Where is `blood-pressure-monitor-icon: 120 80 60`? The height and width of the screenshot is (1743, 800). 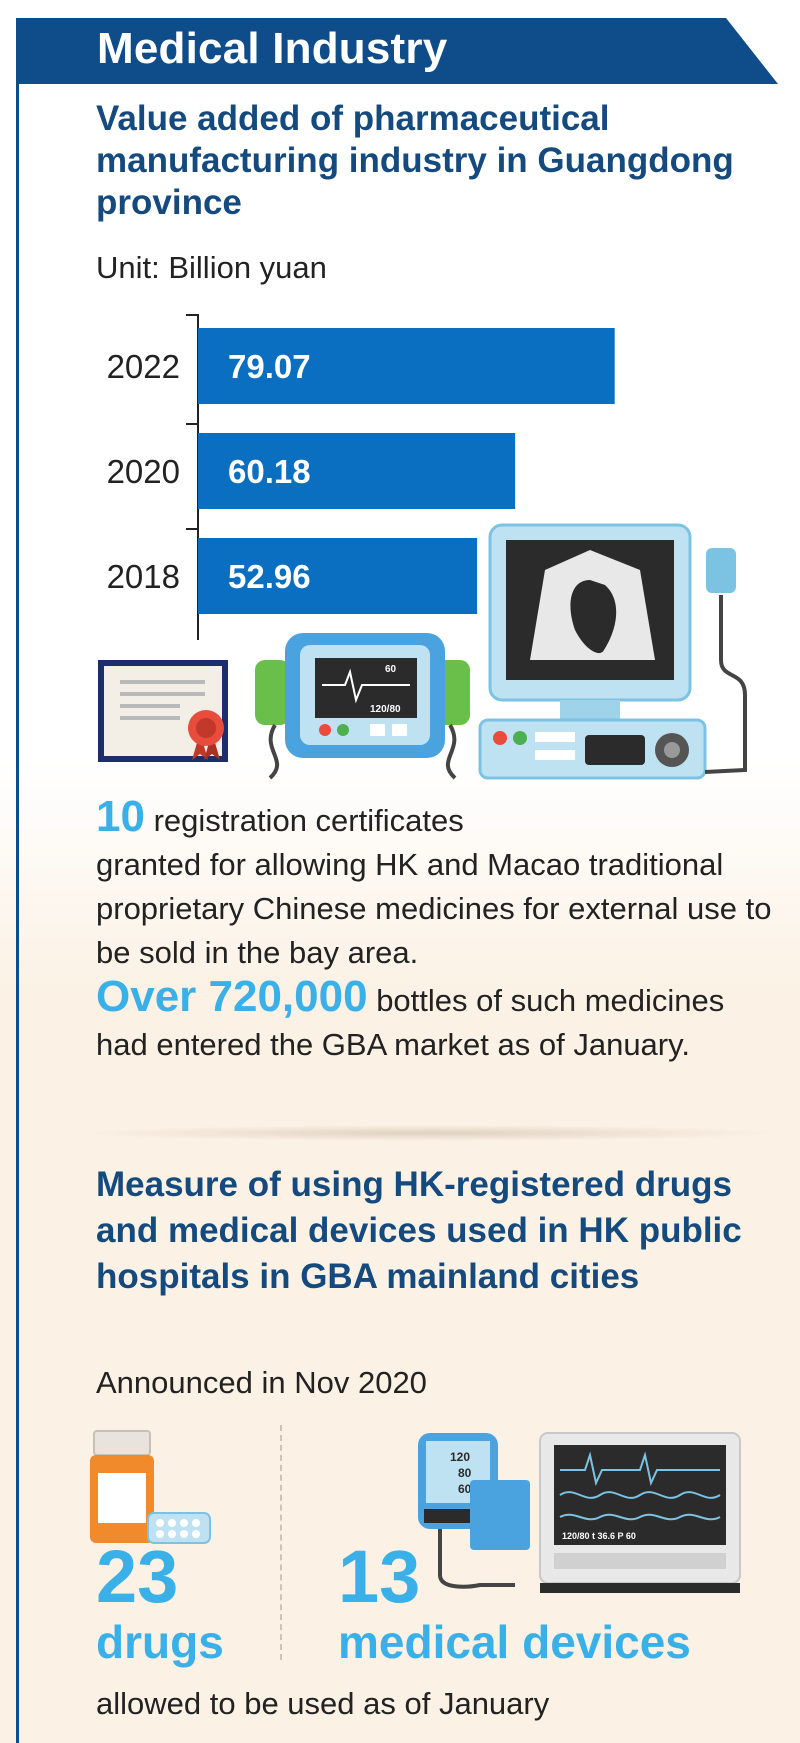 blood-pressure-monitor-icon: 120 80 60 is located at coordinates (474, 1511).